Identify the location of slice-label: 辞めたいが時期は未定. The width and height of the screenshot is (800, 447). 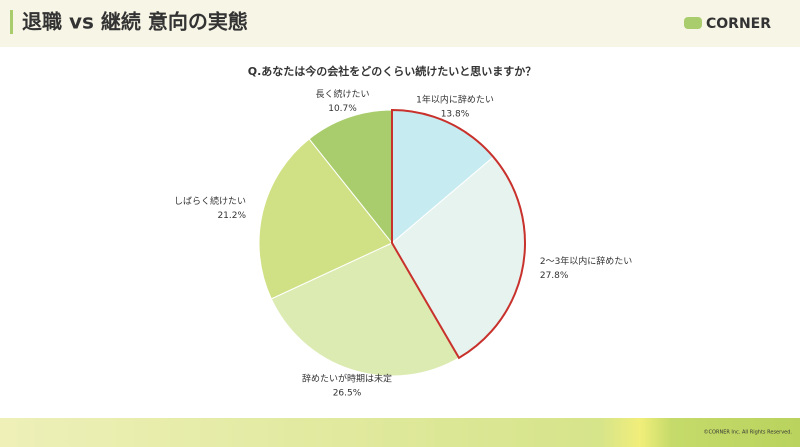
(347, 379).